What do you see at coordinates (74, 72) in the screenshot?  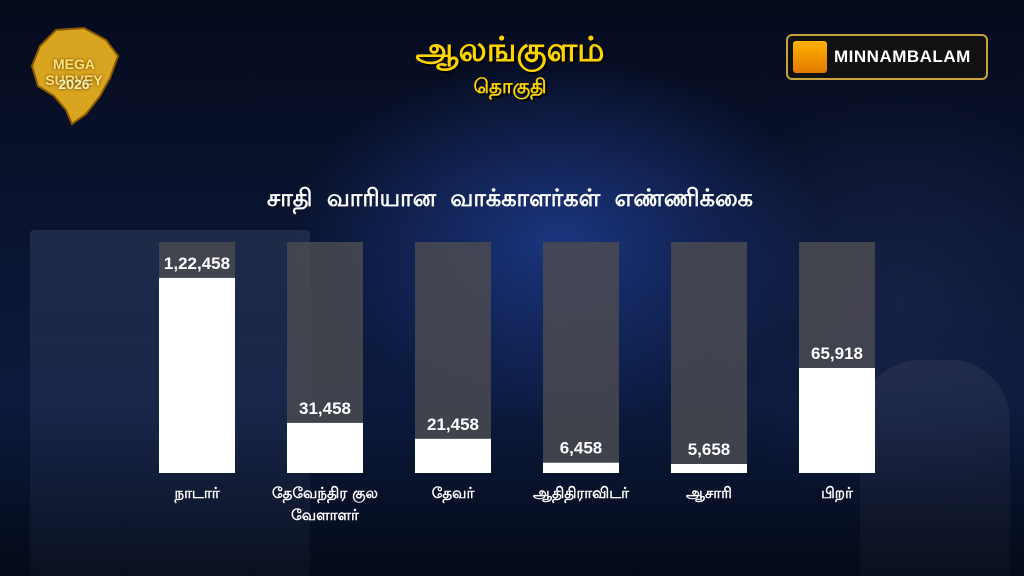 I see `badge-title: MEGA SURVEY` at bounding box center [74, 72].